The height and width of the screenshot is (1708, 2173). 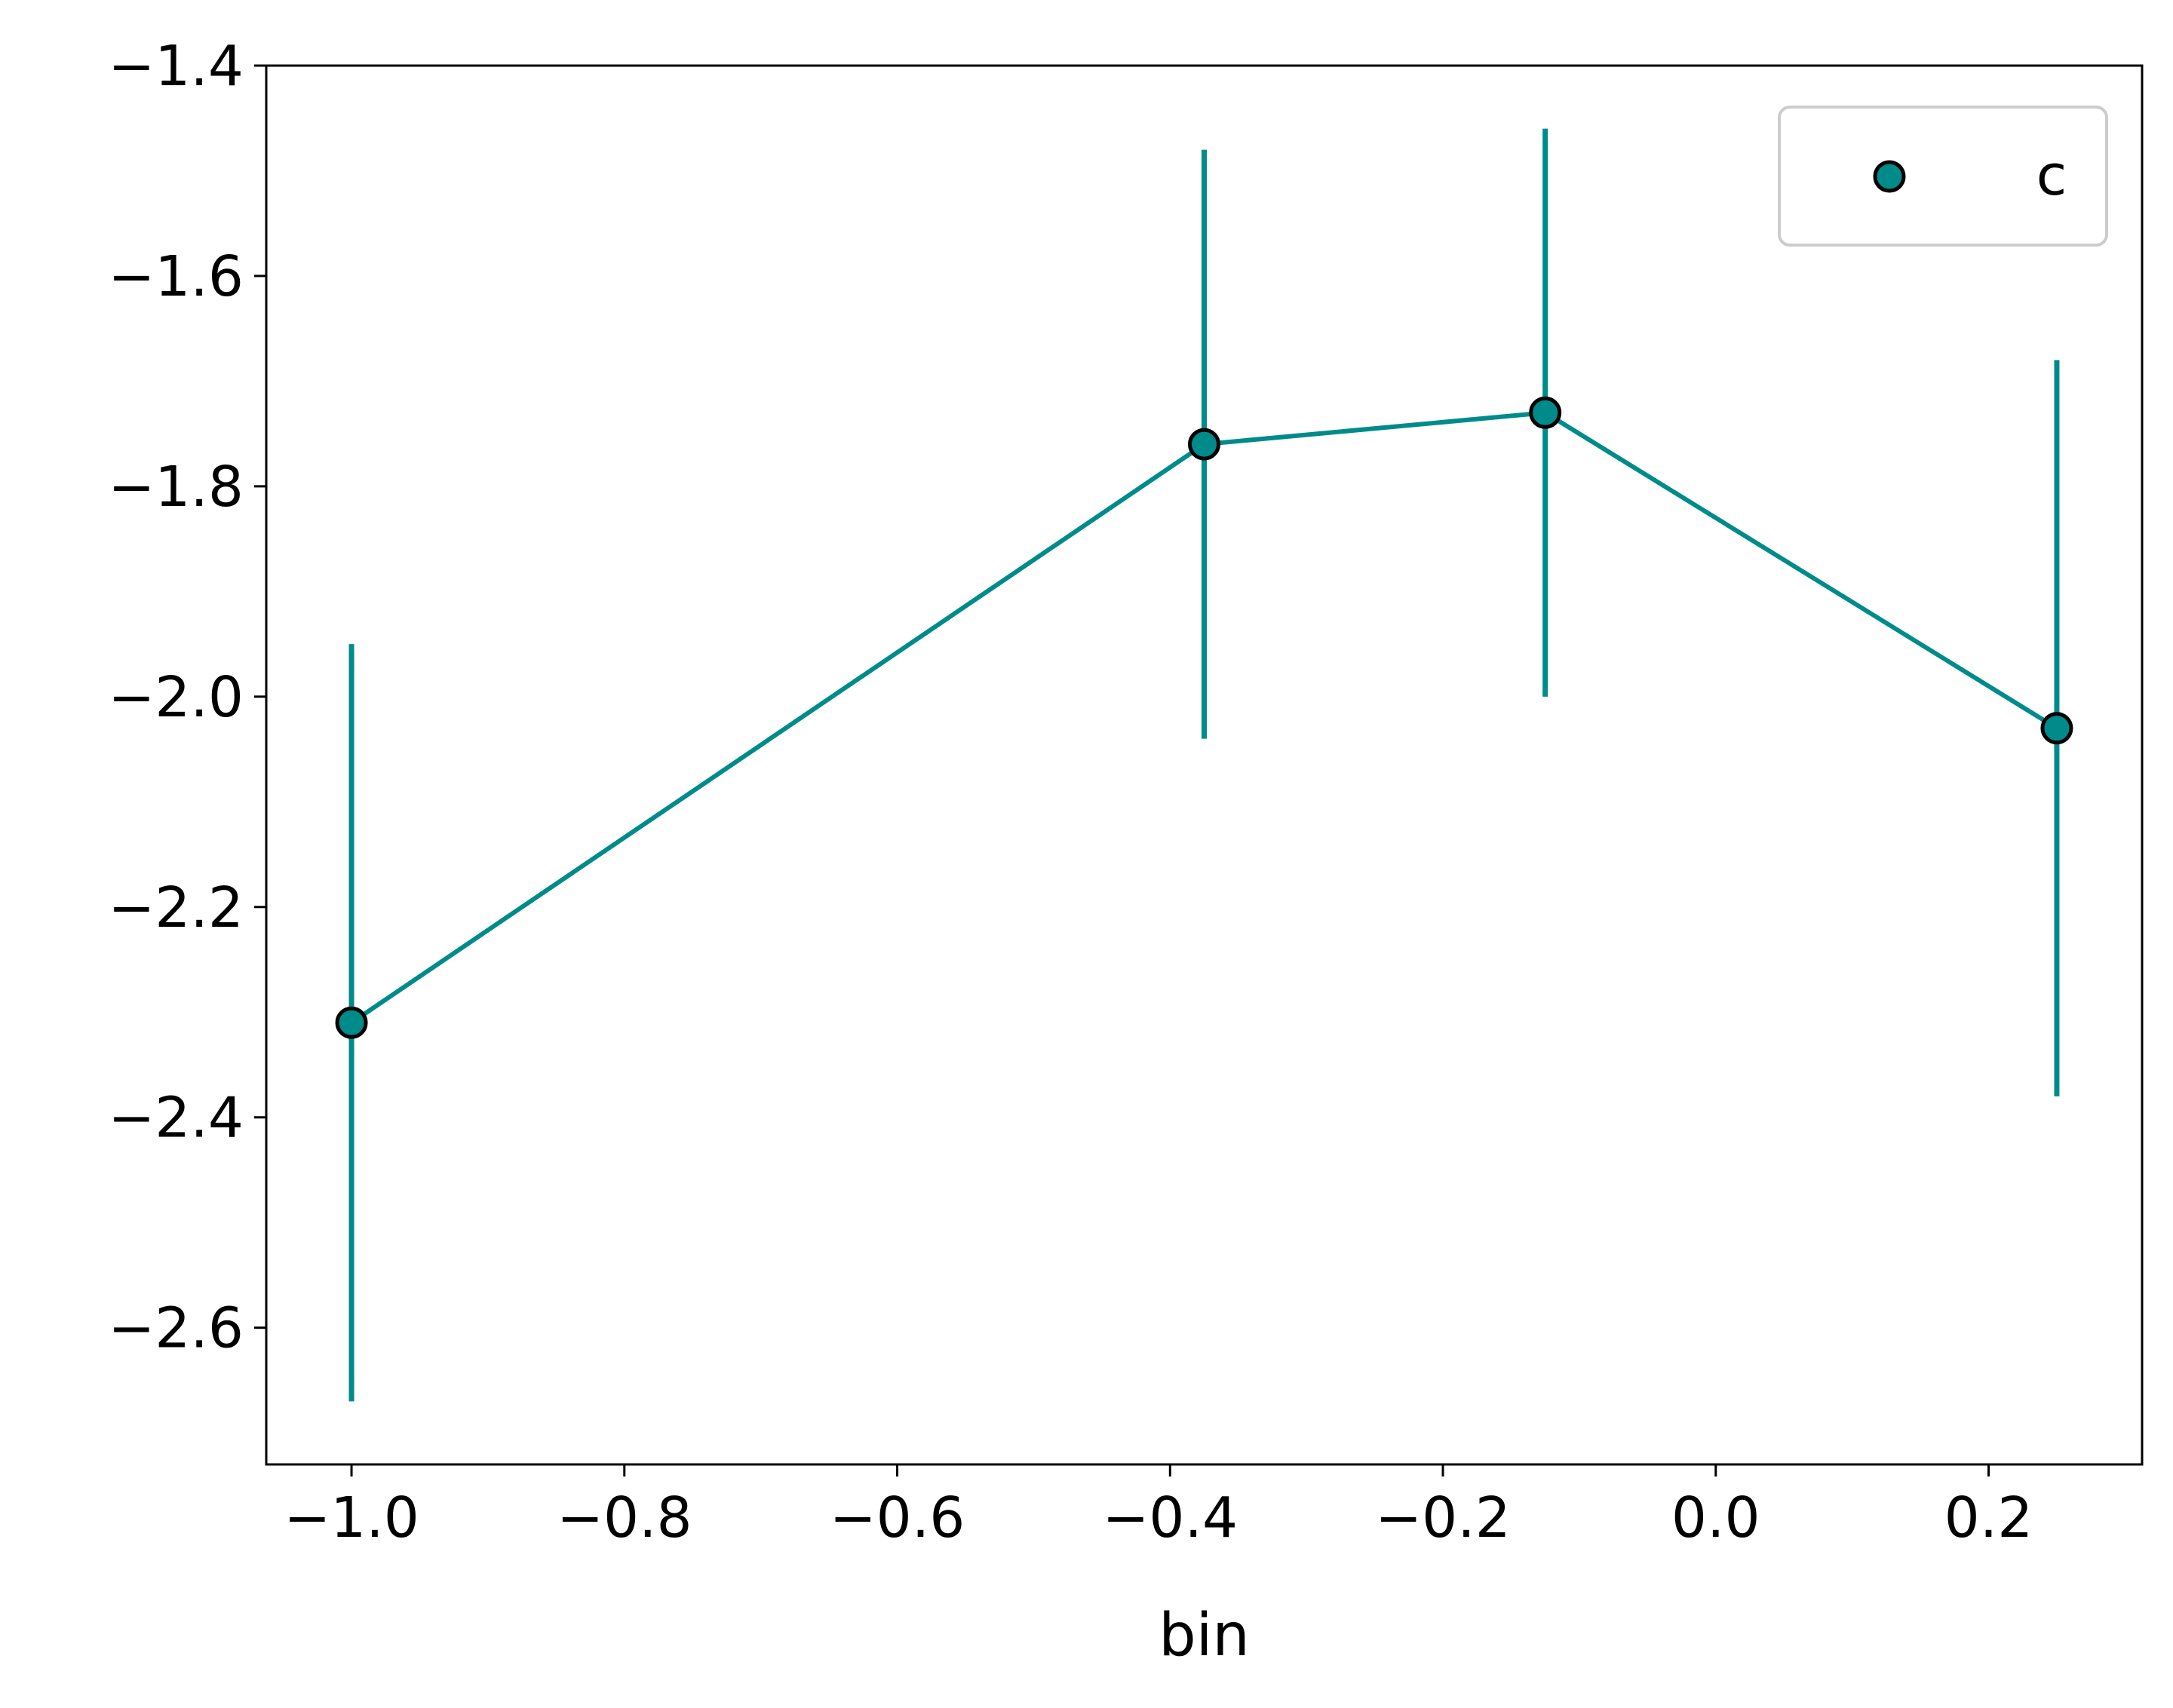 I want to click on y-tick-label: −2.6, so click(x=176, y=1328).